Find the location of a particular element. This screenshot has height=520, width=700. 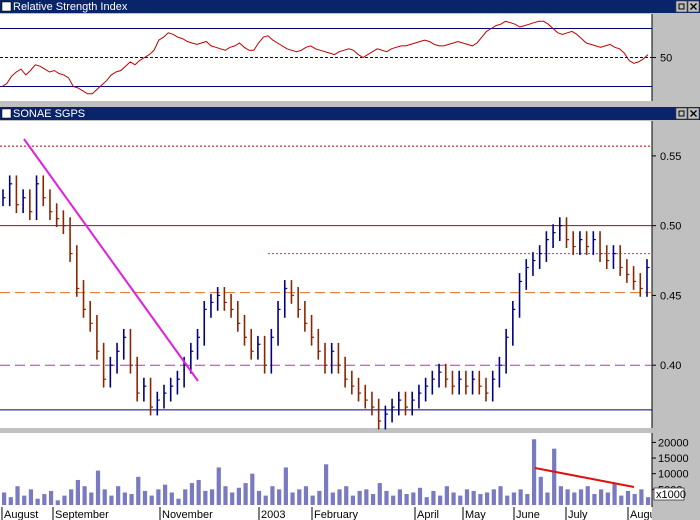

price-restore-button is located at coordinates (681, 113).